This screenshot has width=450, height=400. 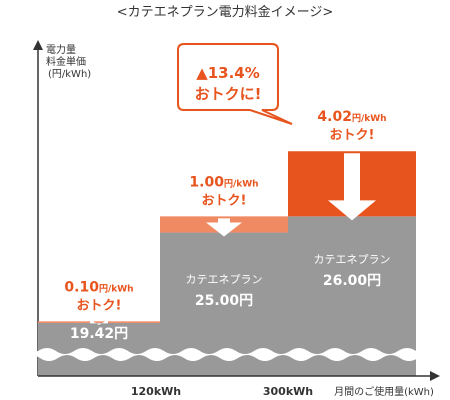 I want to click on callout-line2: おトクに!, so click(x=228, y=94).